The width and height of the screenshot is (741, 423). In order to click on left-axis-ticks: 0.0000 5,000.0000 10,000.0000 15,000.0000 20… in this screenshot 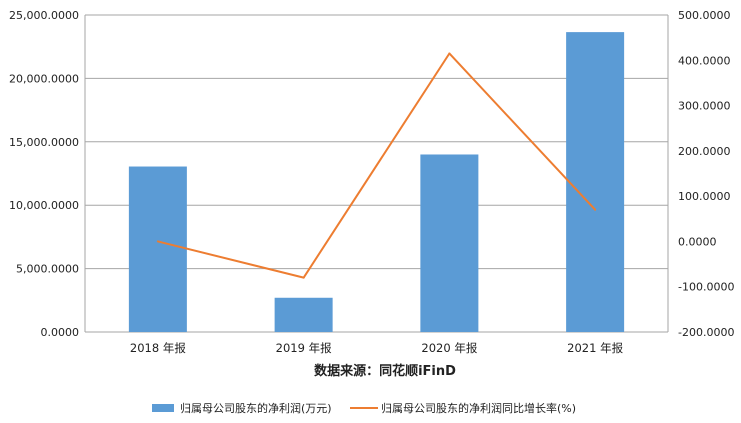, I will do `click(44, 174)`.